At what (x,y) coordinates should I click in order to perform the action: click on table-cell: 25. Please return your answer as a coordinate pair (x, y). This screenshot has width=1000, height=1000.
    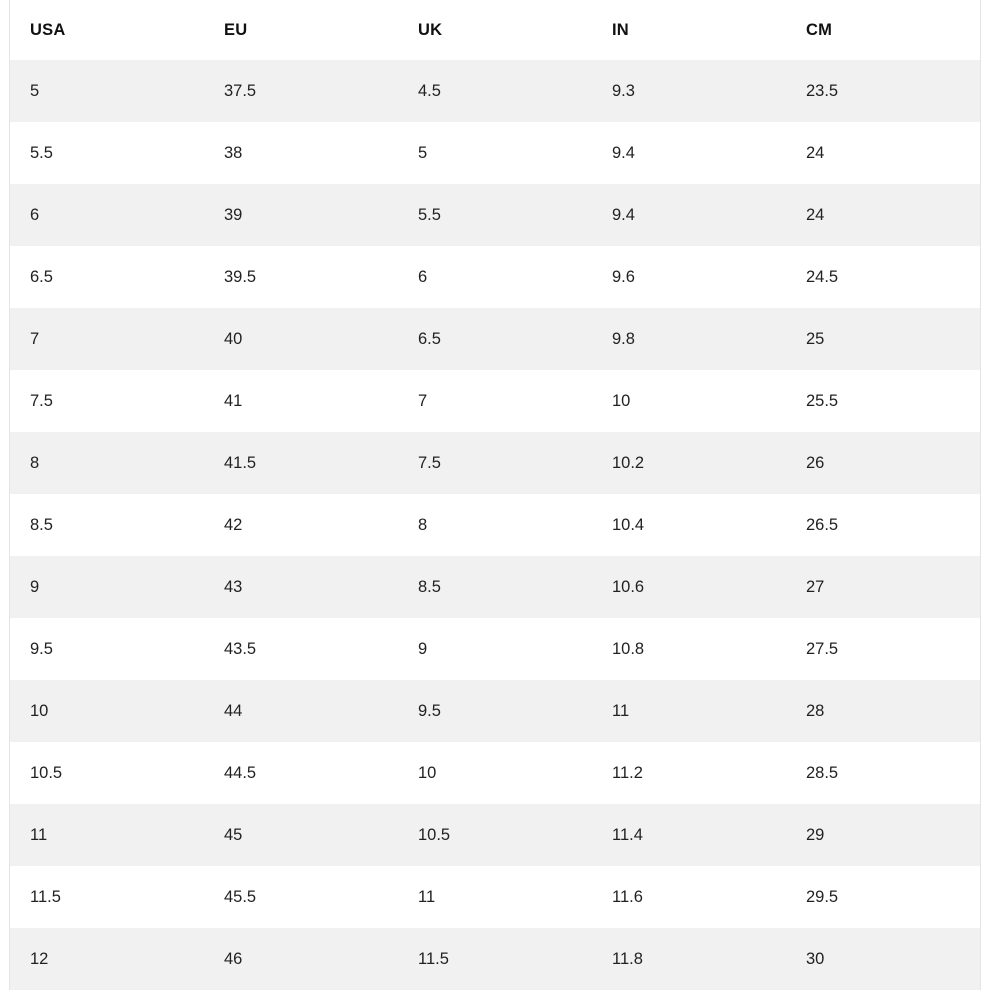
    Looking at the image, I should click on (815, 338).